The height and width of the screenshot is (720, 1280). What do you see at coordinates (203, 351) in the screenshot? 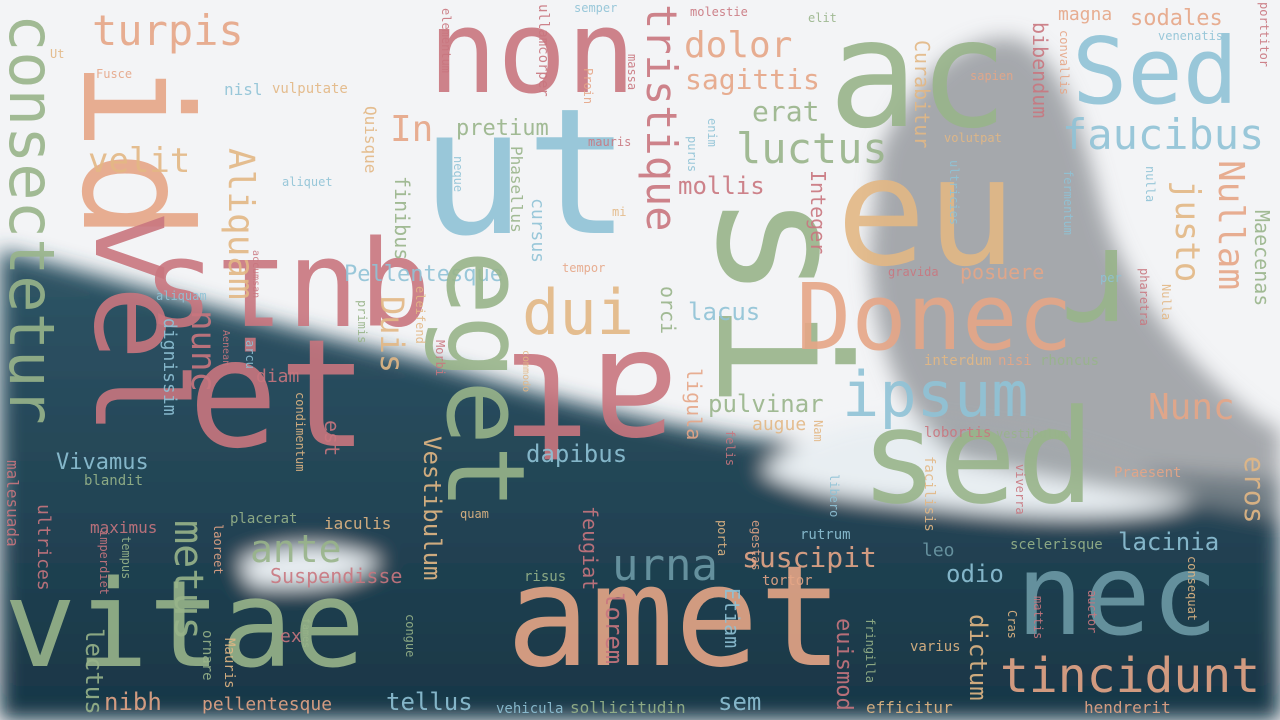
I see `word-nunc: nunc` at bounding box center [203, 351].